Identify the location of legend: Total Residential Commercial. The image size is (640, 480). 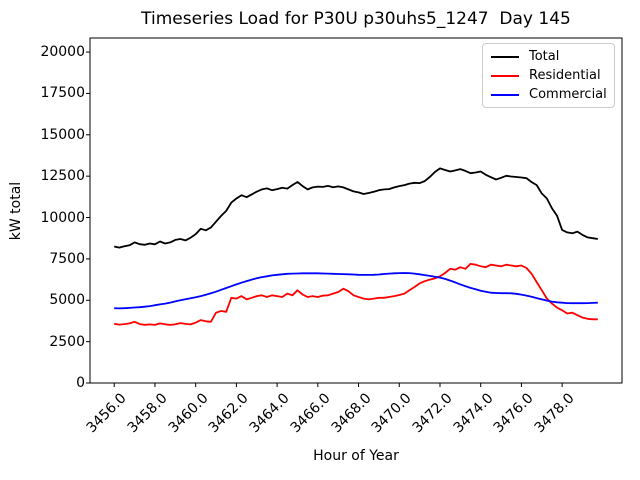
(548, 75).